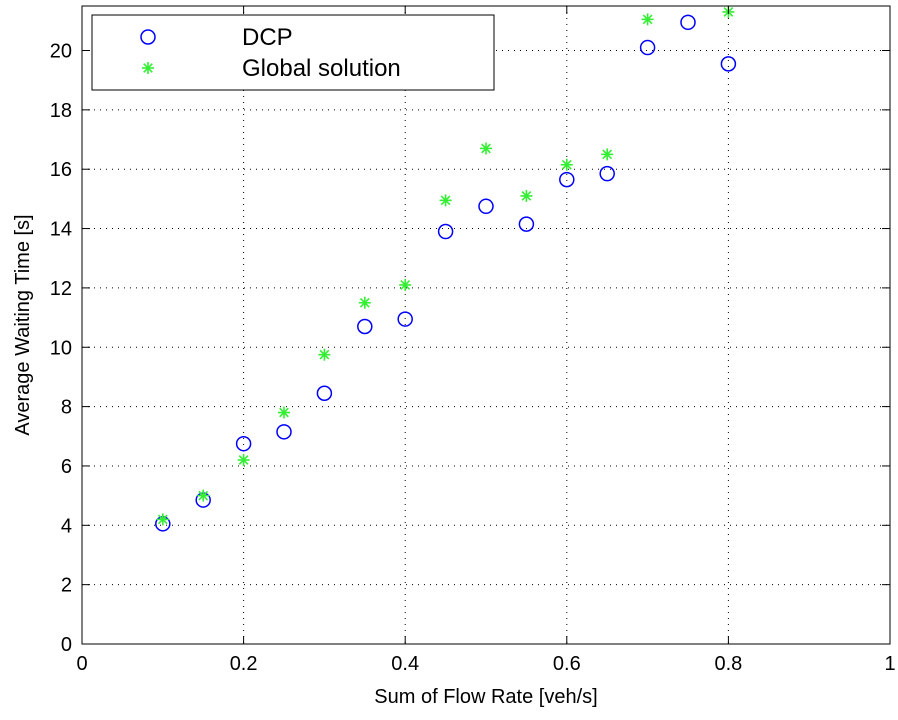  Describe the element at coordinates (66, 526) in the screenshot. I see `y-tick-label: 4` at that location.